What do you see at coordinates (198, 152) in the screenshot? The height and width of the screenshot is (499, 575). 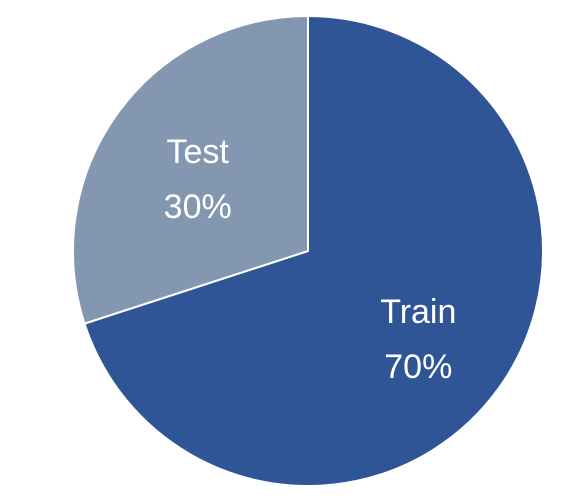 I see `slice-label-test: Test` at bounding box center [198, 152].